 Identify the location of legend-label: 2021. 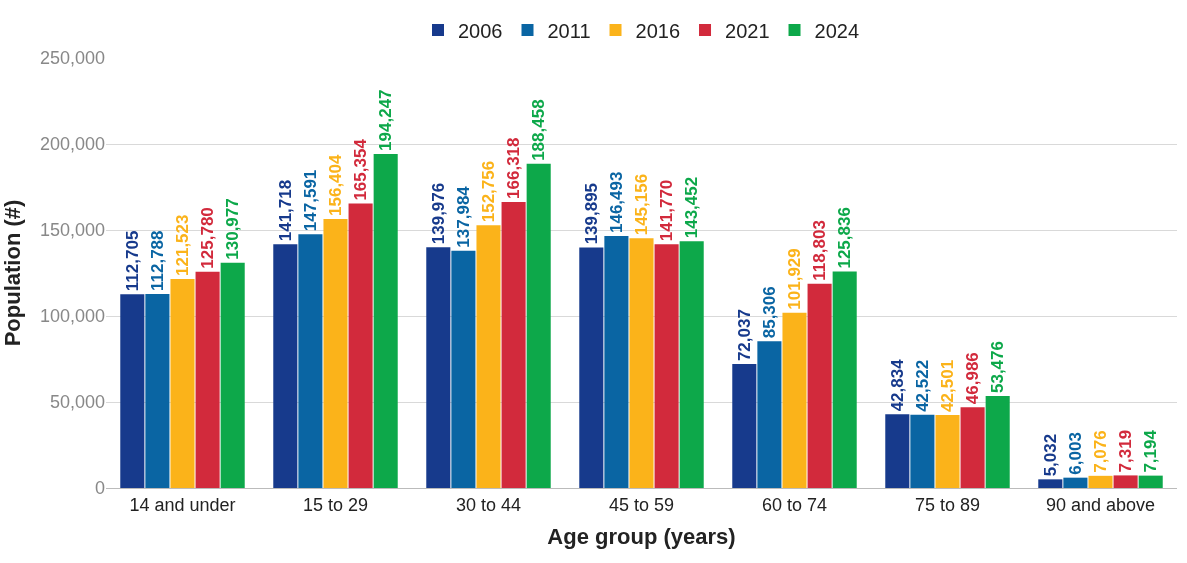
(747, 30).